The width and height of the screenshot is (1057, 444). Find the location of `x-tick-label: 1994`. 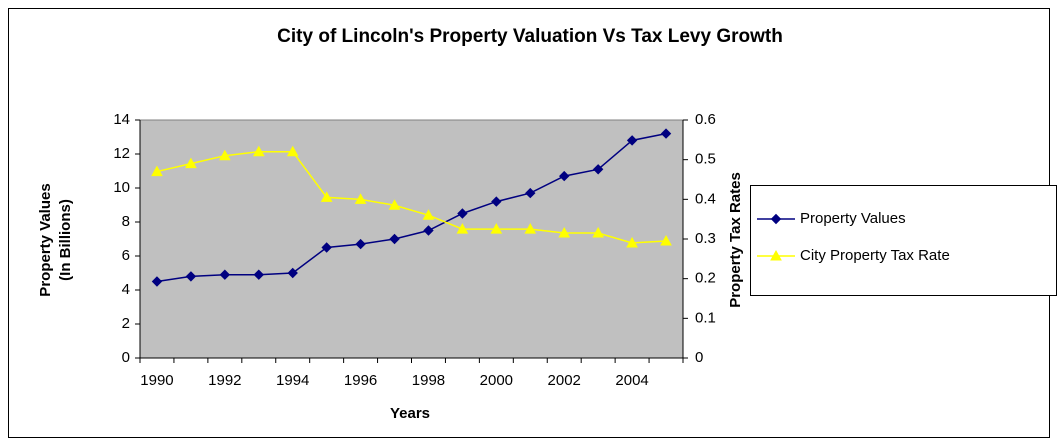

x-tick-label: 1994 is located at coordinates (292, 380).